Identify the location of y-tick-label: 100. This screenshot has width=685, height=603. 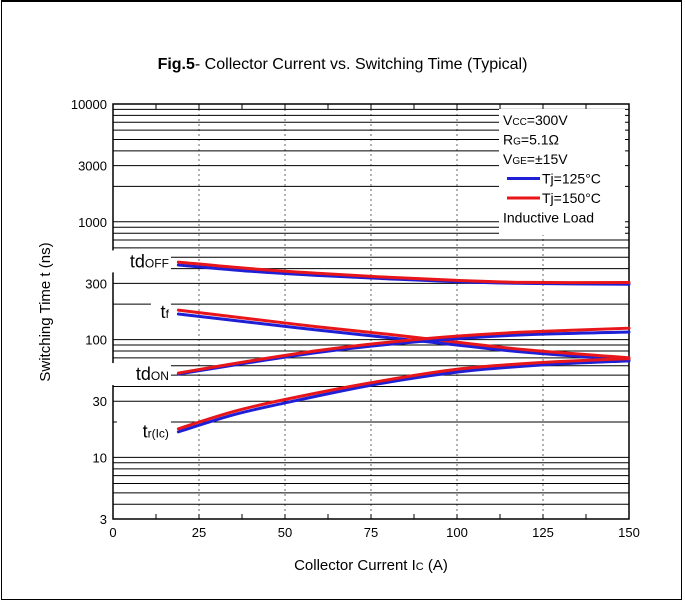
(96, 340).